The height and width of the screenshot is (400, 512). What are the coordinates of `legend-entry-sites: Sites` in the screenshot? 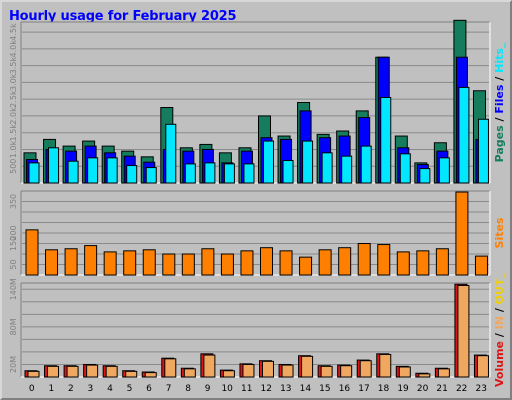 It's located at (499, 232).